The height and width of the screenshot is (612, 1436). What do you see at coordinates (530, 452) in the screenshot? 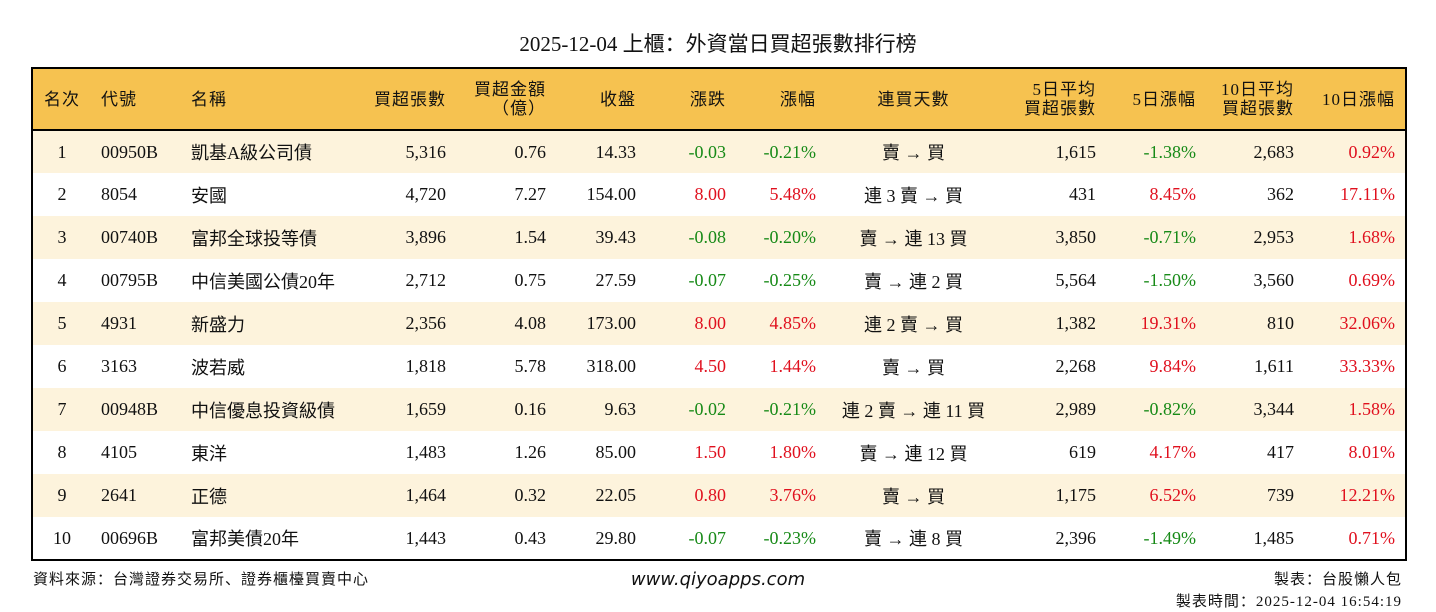
I see `table-cell: 1.26` at bounding box center [530, 452].